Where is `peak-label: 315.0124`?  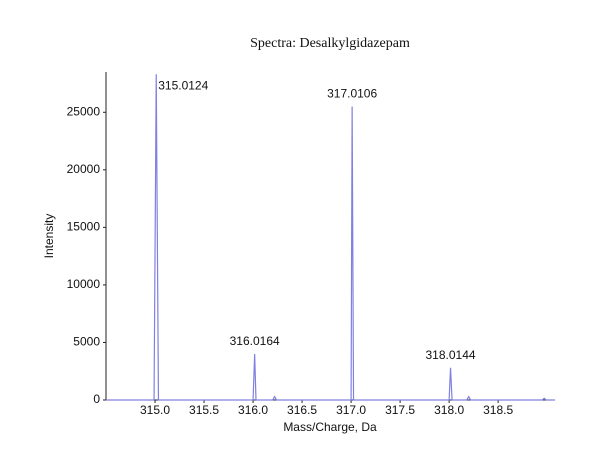
peak-label: 315.0124 is located at coordinates (183, 85).